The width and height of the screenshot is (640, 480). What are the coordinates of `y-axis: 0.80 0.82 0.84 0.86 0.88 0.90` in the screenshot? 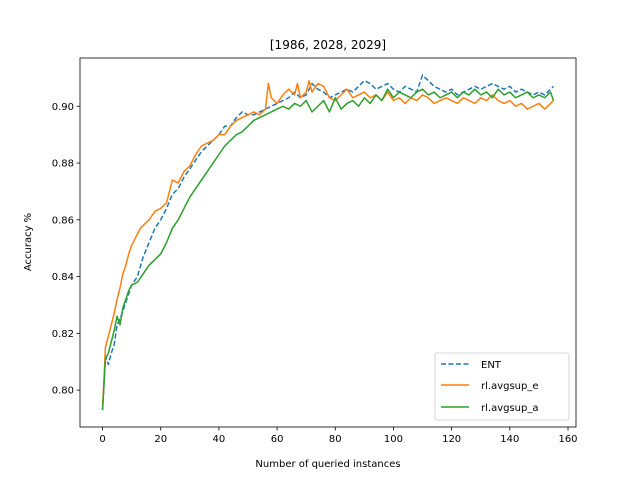 It's located at (66, 249).